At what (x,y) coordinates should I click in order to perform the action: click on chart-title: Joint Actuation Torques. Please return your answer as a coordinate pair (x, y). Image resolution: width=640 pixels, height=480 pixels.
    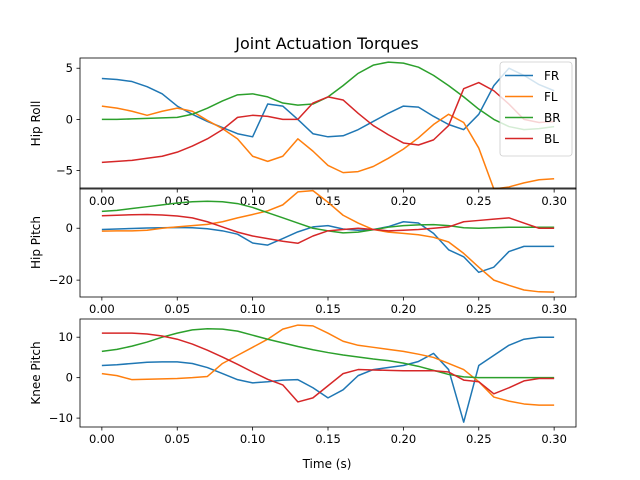
    Looking at the image, I should click on (326, 43).